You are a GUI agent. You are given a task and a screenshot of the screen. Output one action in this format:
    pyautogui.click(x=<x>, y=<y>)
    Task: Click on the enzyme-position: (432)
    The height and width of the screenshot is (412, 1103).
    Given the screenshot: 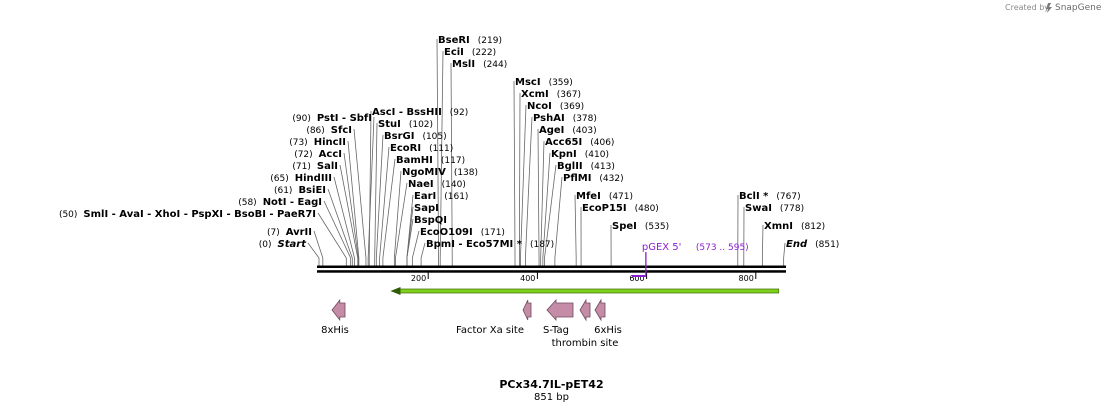 What is the action you would take?
    pyautogui.click(x=611, y=179)
    